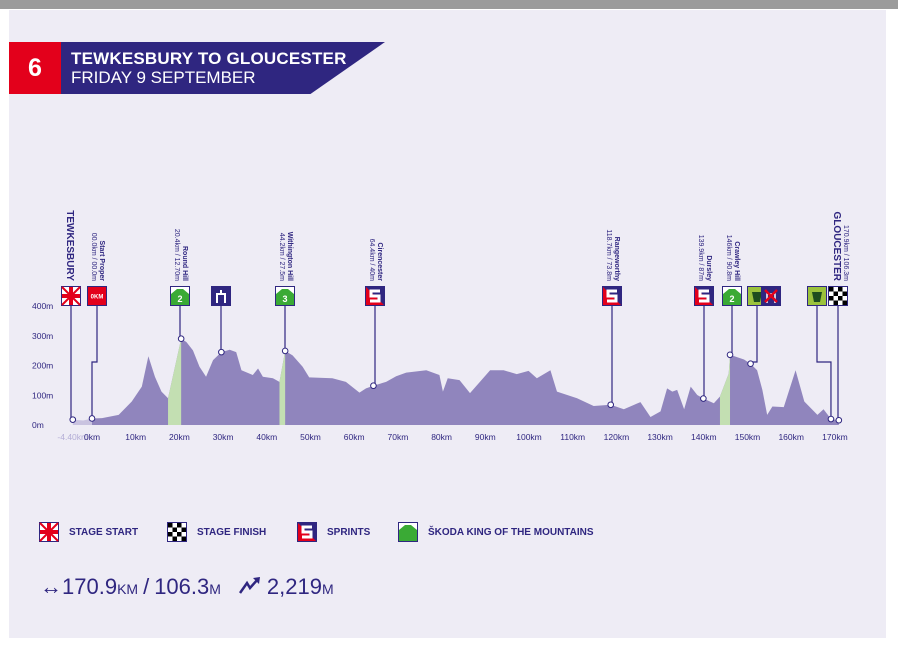 This screenshot has width=898, height=656. What do you see at coordinates (529, 437) in the screenshot?
I see `x-tick-label: 100km` at bounding box center [529, 437].